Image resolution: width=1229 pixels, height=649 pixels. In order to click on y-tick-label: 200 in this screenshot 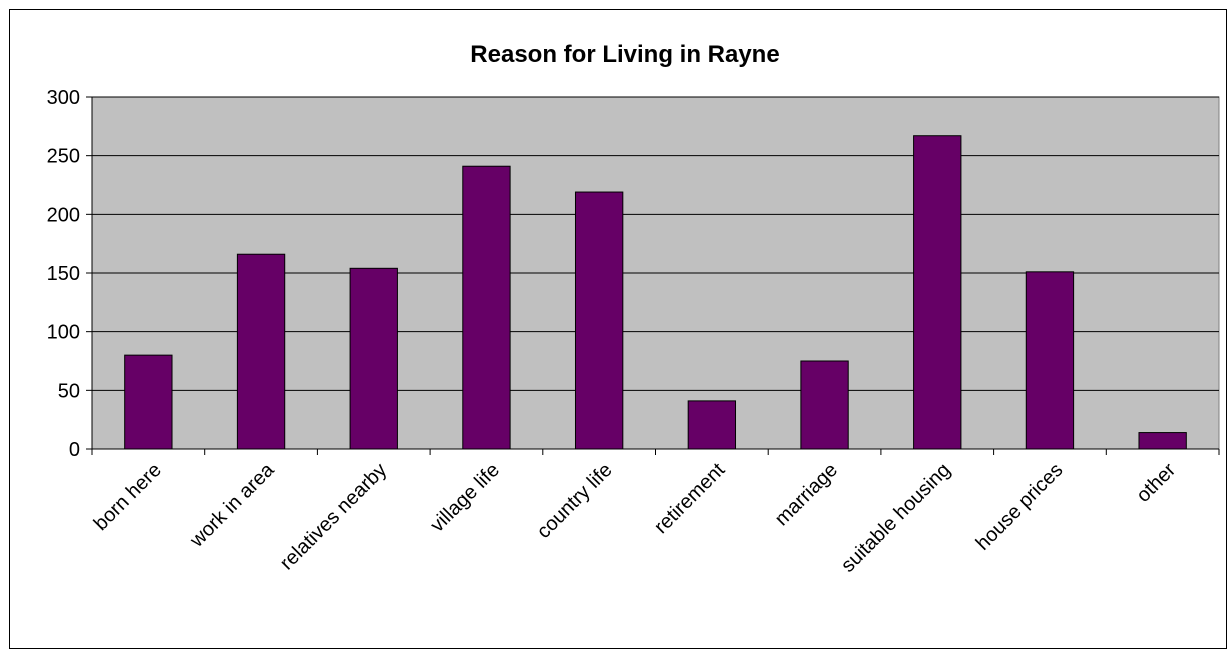, I will do `click(63, 215)`.